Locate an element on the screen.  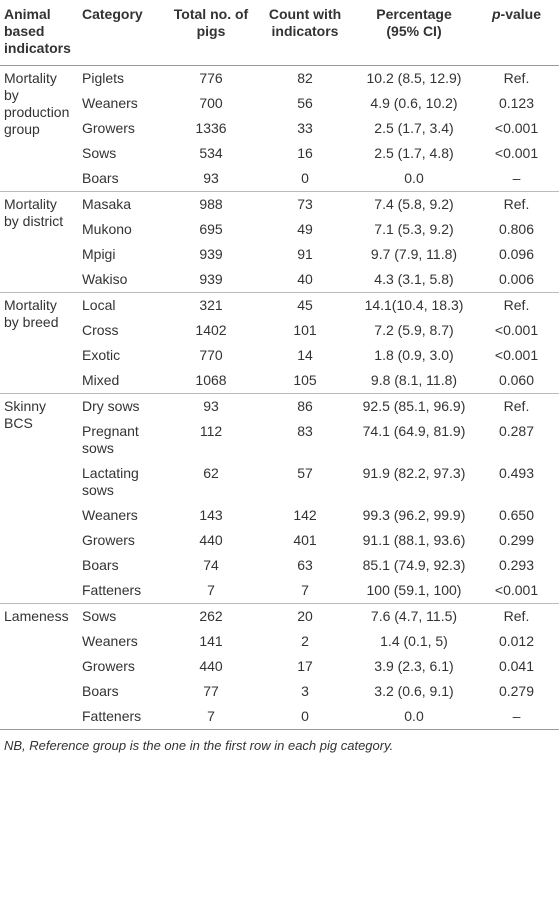
value-cell: 101 is located at coordinates (305, 330).